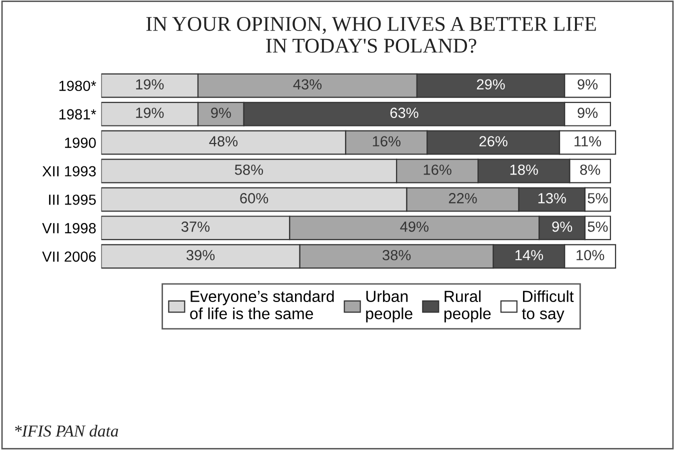  What do you see at coordinates (548, 306) in the screenshot?
I see `legend-label: Difficult to say` at bounding box center [548, 306].